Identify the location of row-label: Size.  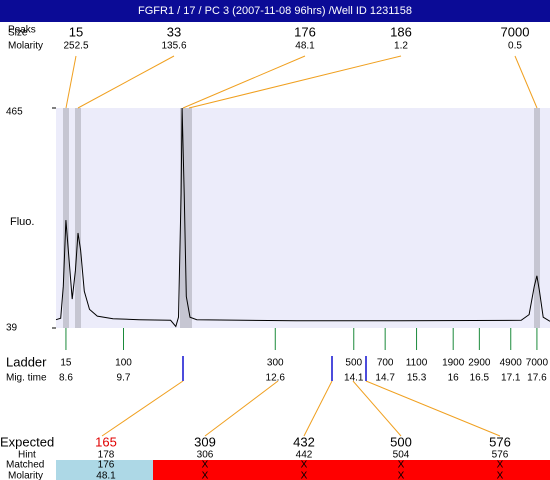
(18, 33).